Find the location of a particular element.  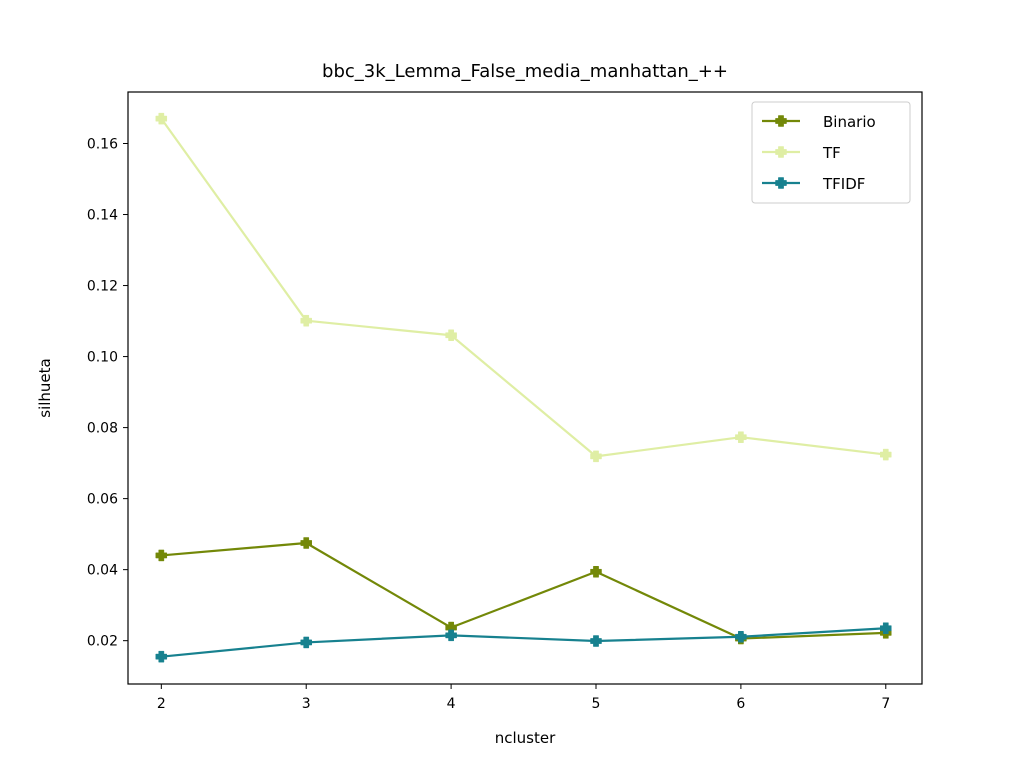

y-tick-label: 0.06 is located at coordinates (102, 500).